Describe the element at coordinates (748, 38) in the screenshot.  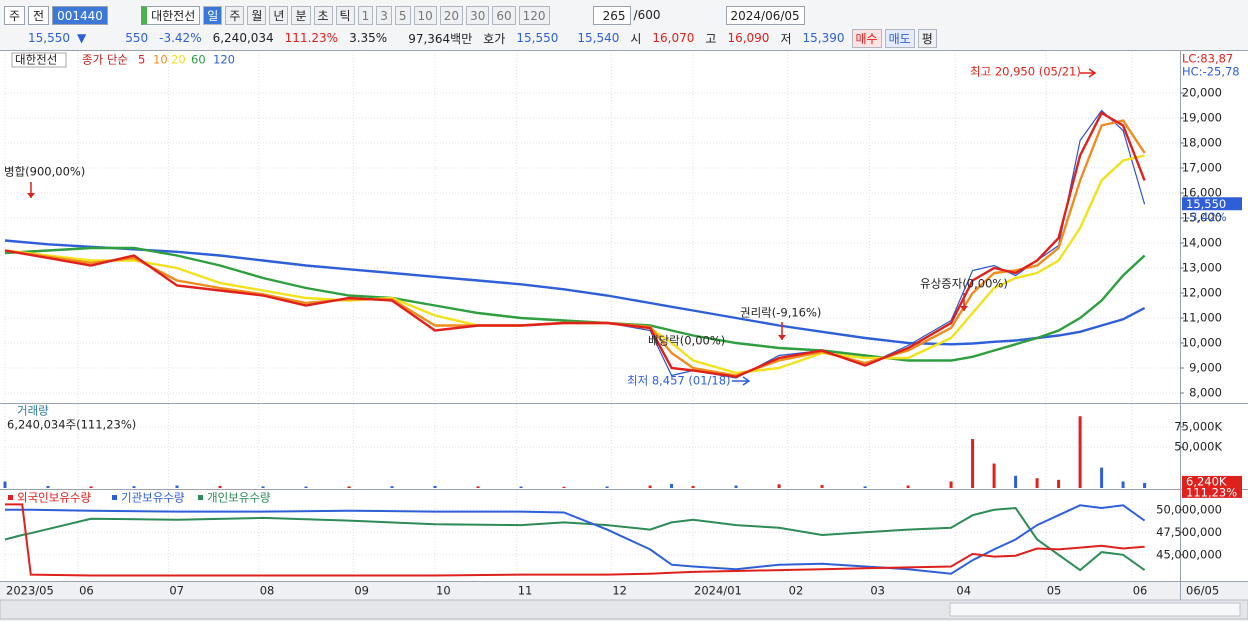
I see `quote-high: 16,090` at that location.